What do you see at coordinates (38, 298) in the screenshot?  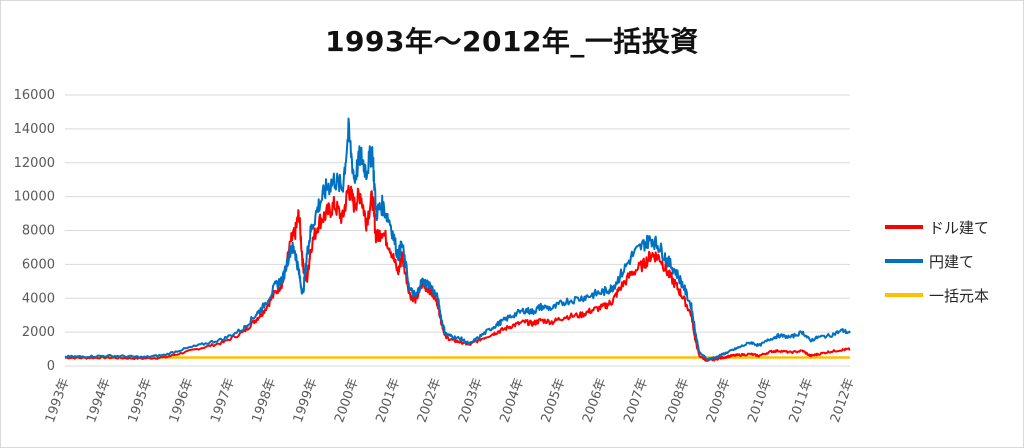 I see `y-tick-label: 4000` at bounding box center [38, 298].